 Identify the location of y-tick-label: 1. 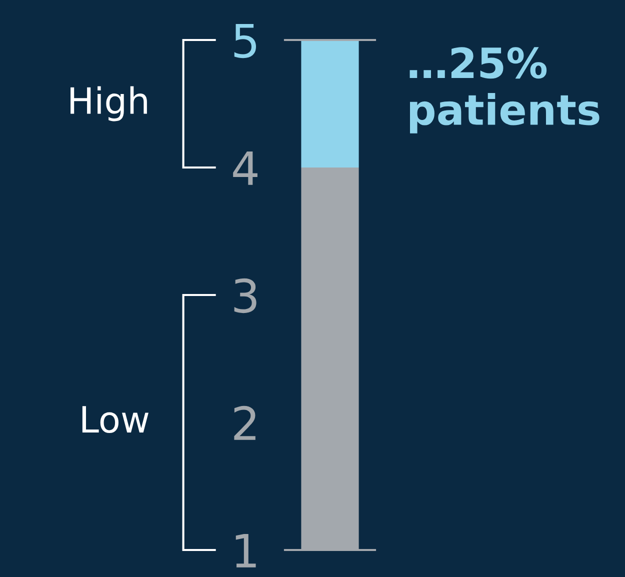
(246, 551).